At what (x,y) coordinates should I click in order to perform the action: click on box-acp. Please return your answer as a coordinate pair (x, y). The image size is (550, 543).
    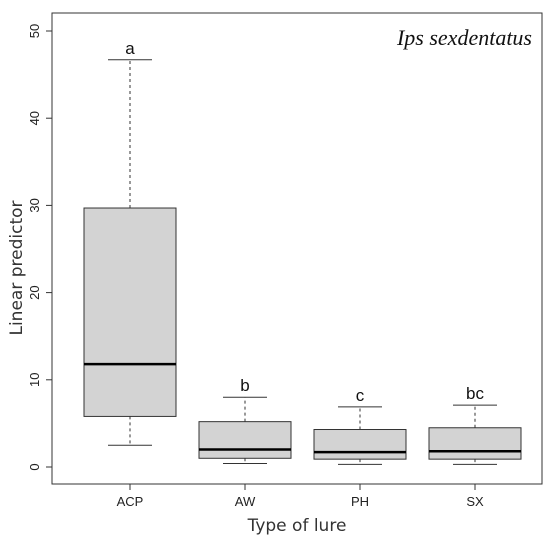
    Looking at the image, I should click on (130, 312).